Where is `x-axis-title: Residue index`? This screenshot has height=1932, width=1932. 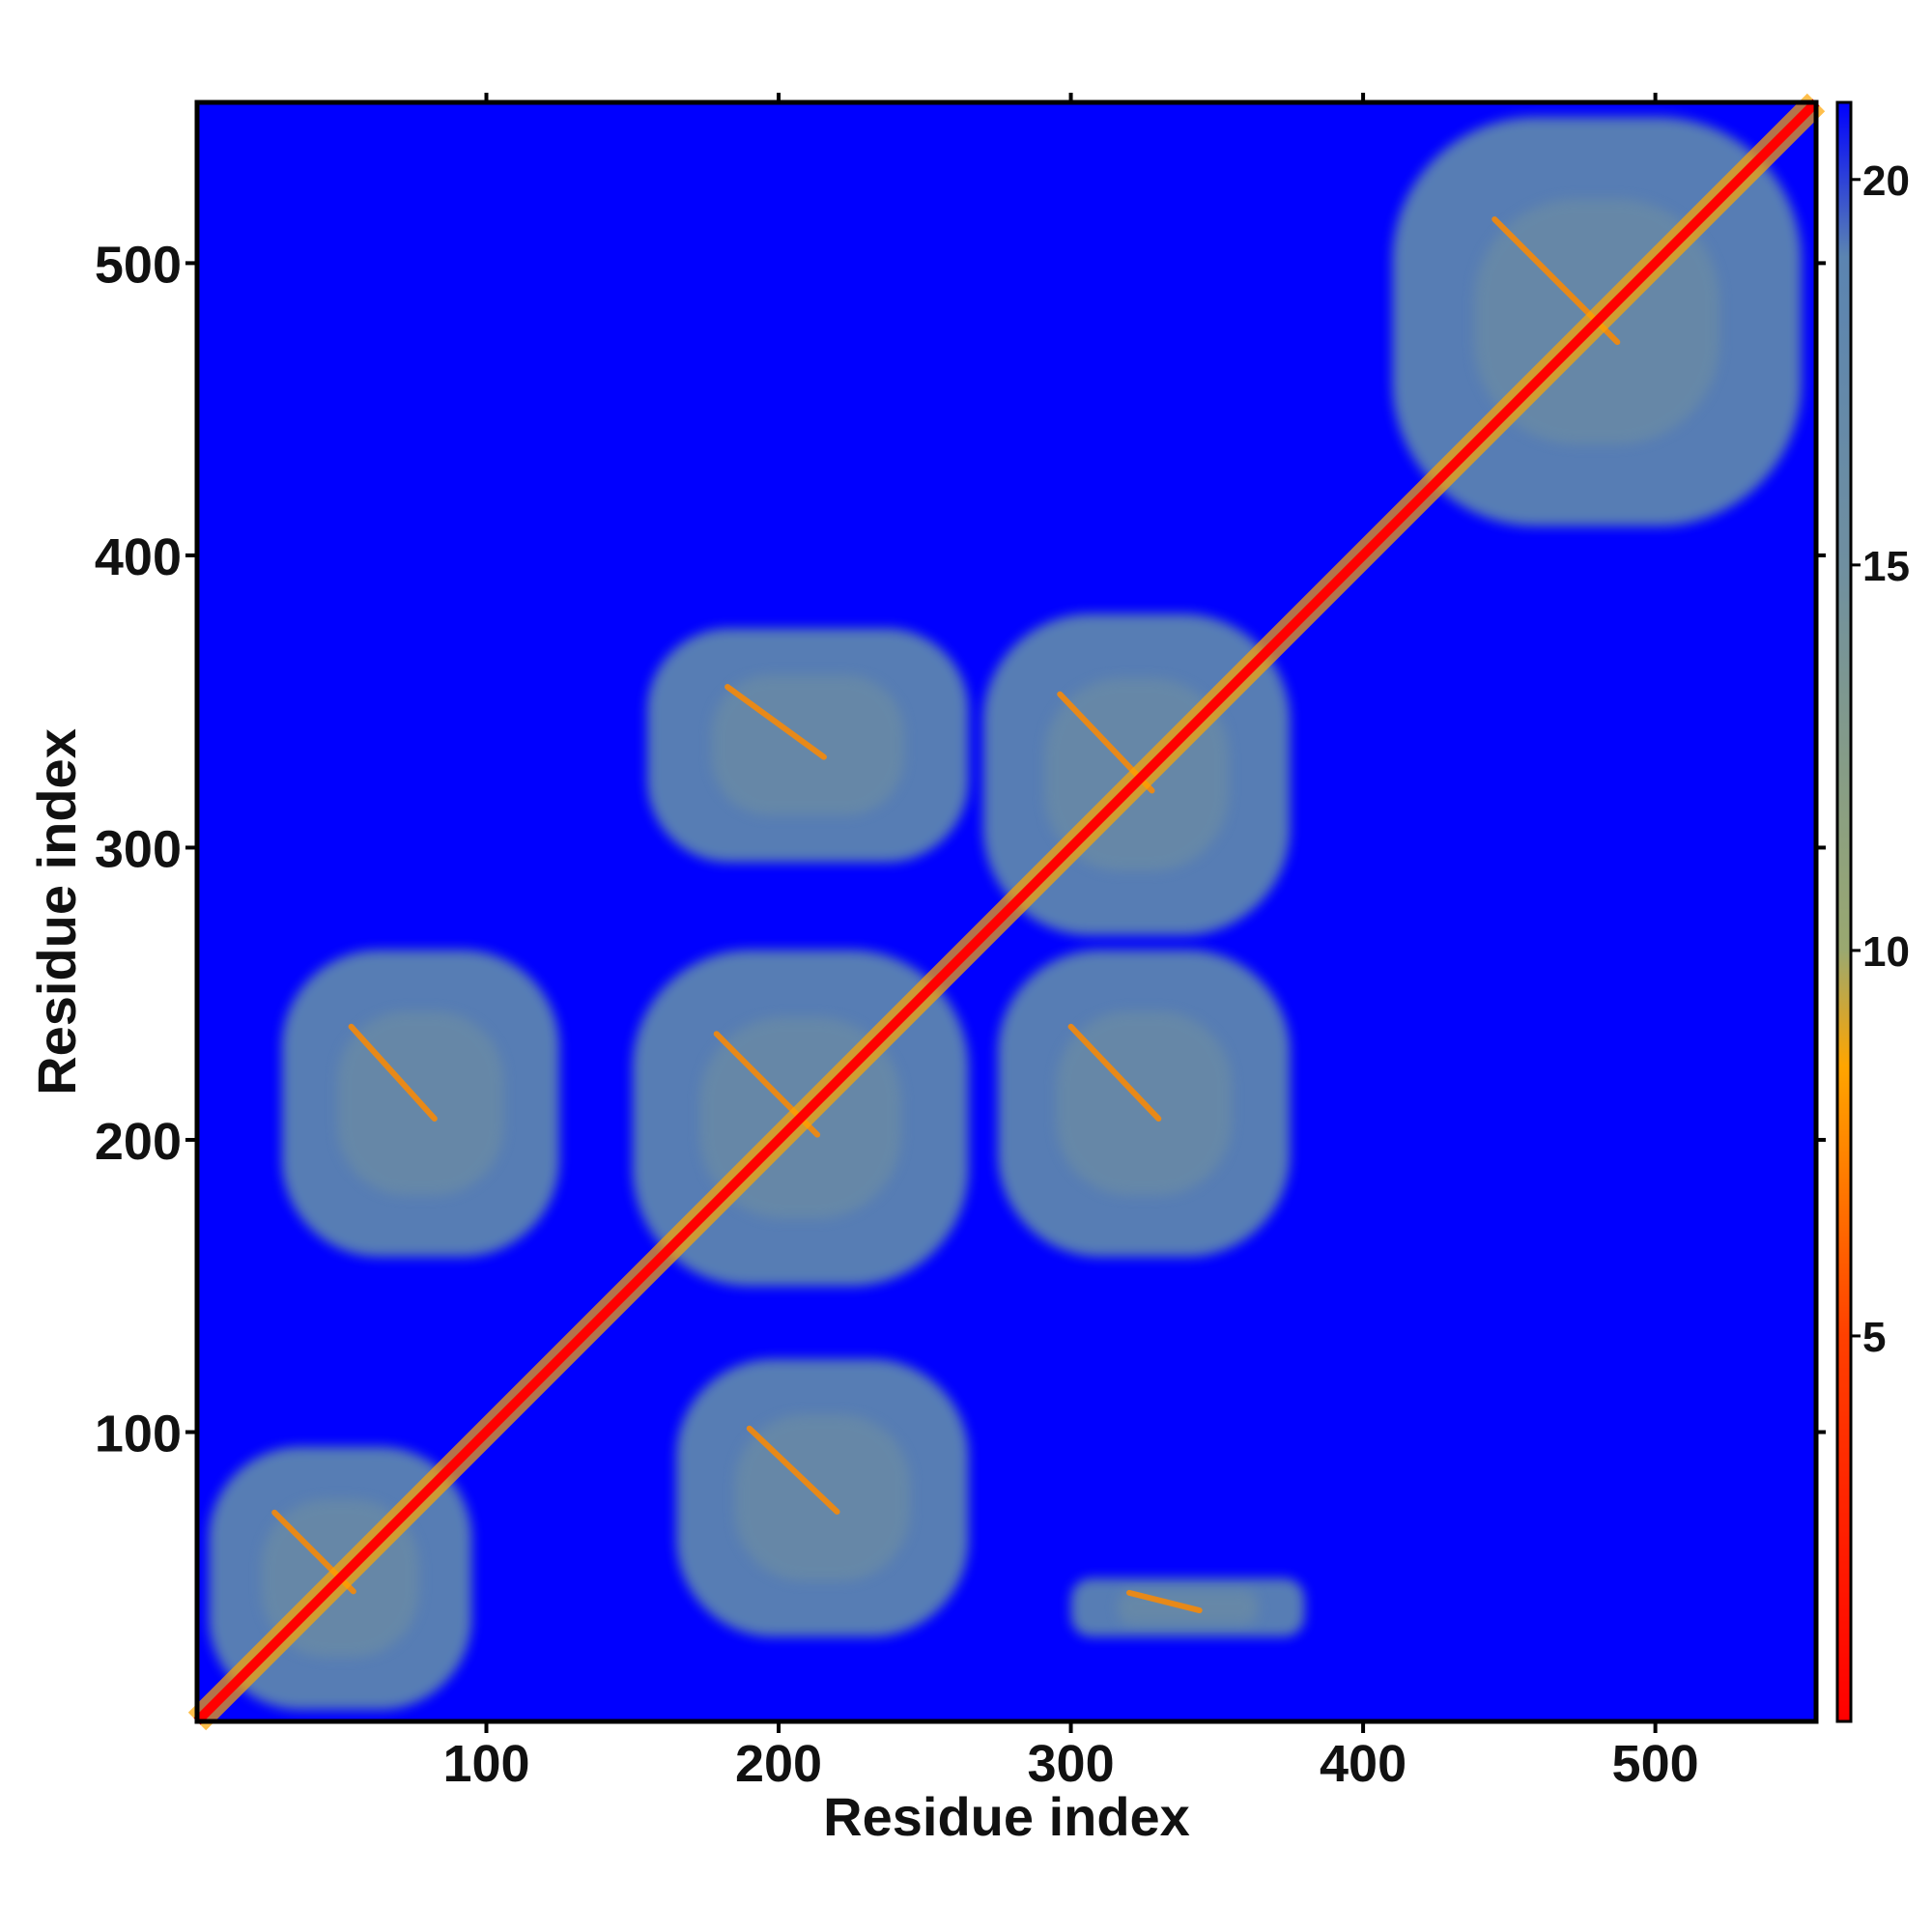 x-axis-title: Residue index is located at coordinates (1006, 1816).